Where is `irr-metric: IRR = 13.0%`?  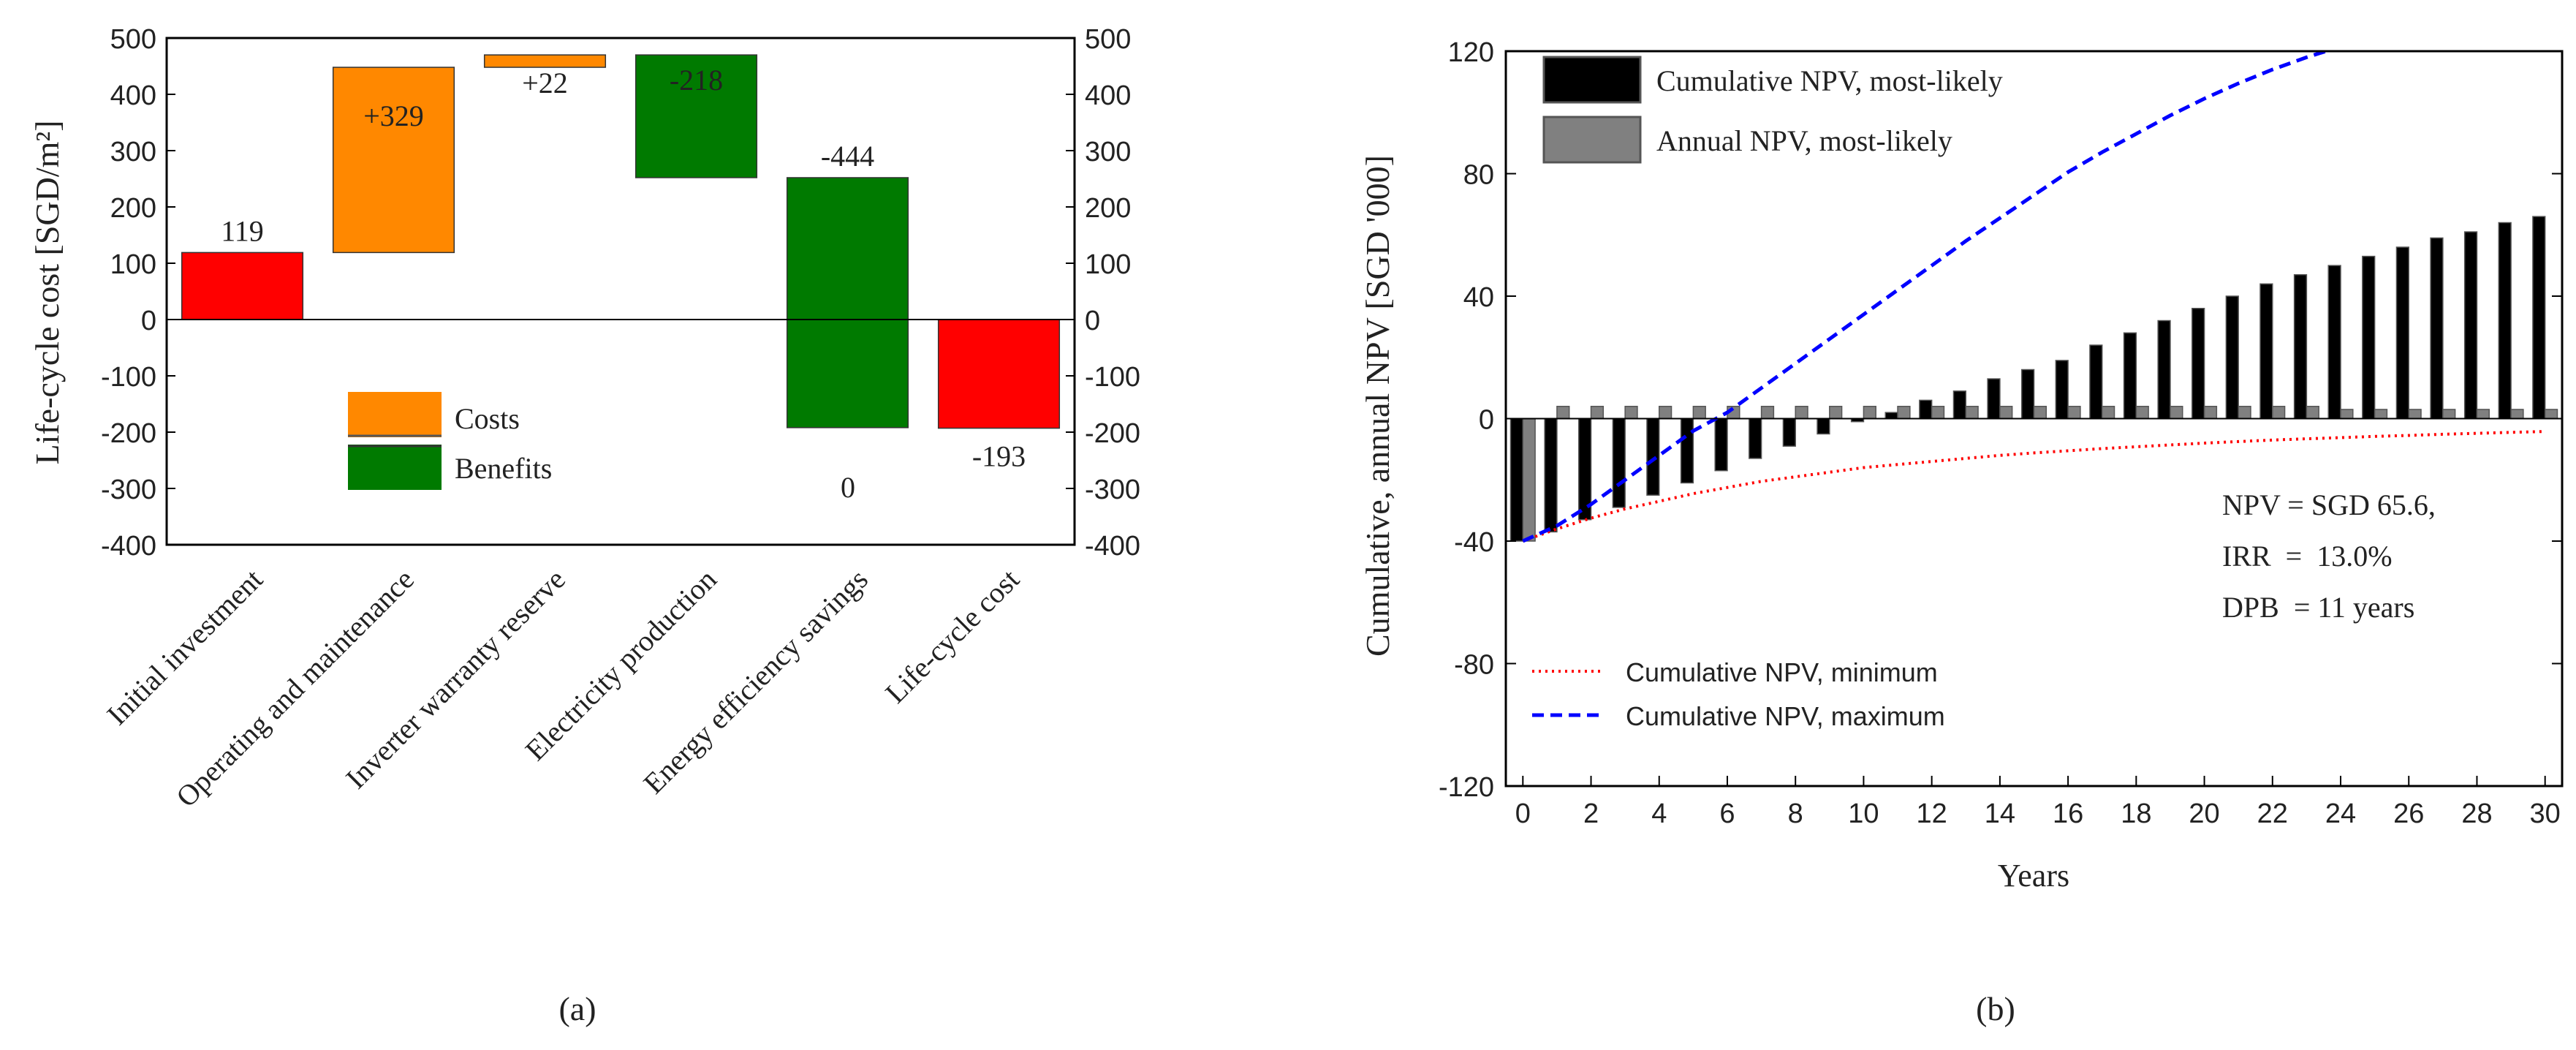 irr-metric: IRR = 13.0% is located at coordinates (2307, 556).